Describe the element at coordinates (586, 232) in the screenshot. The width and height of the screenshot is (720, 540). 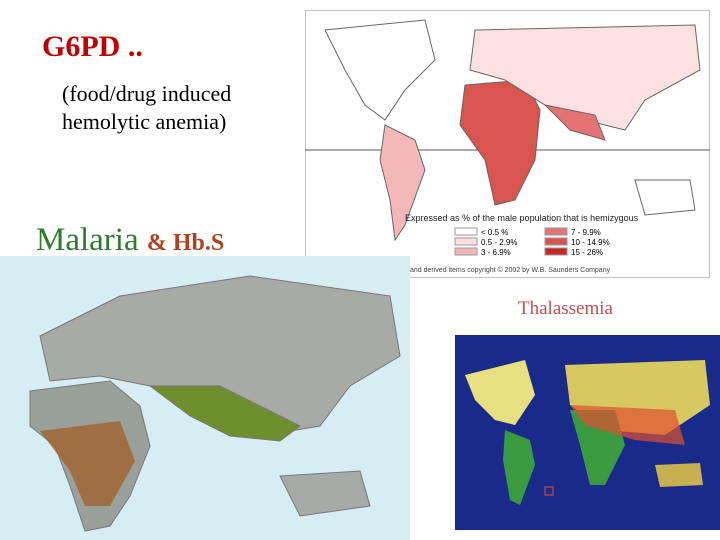
I see `legend-label: 7 - 9.9%` at that location.